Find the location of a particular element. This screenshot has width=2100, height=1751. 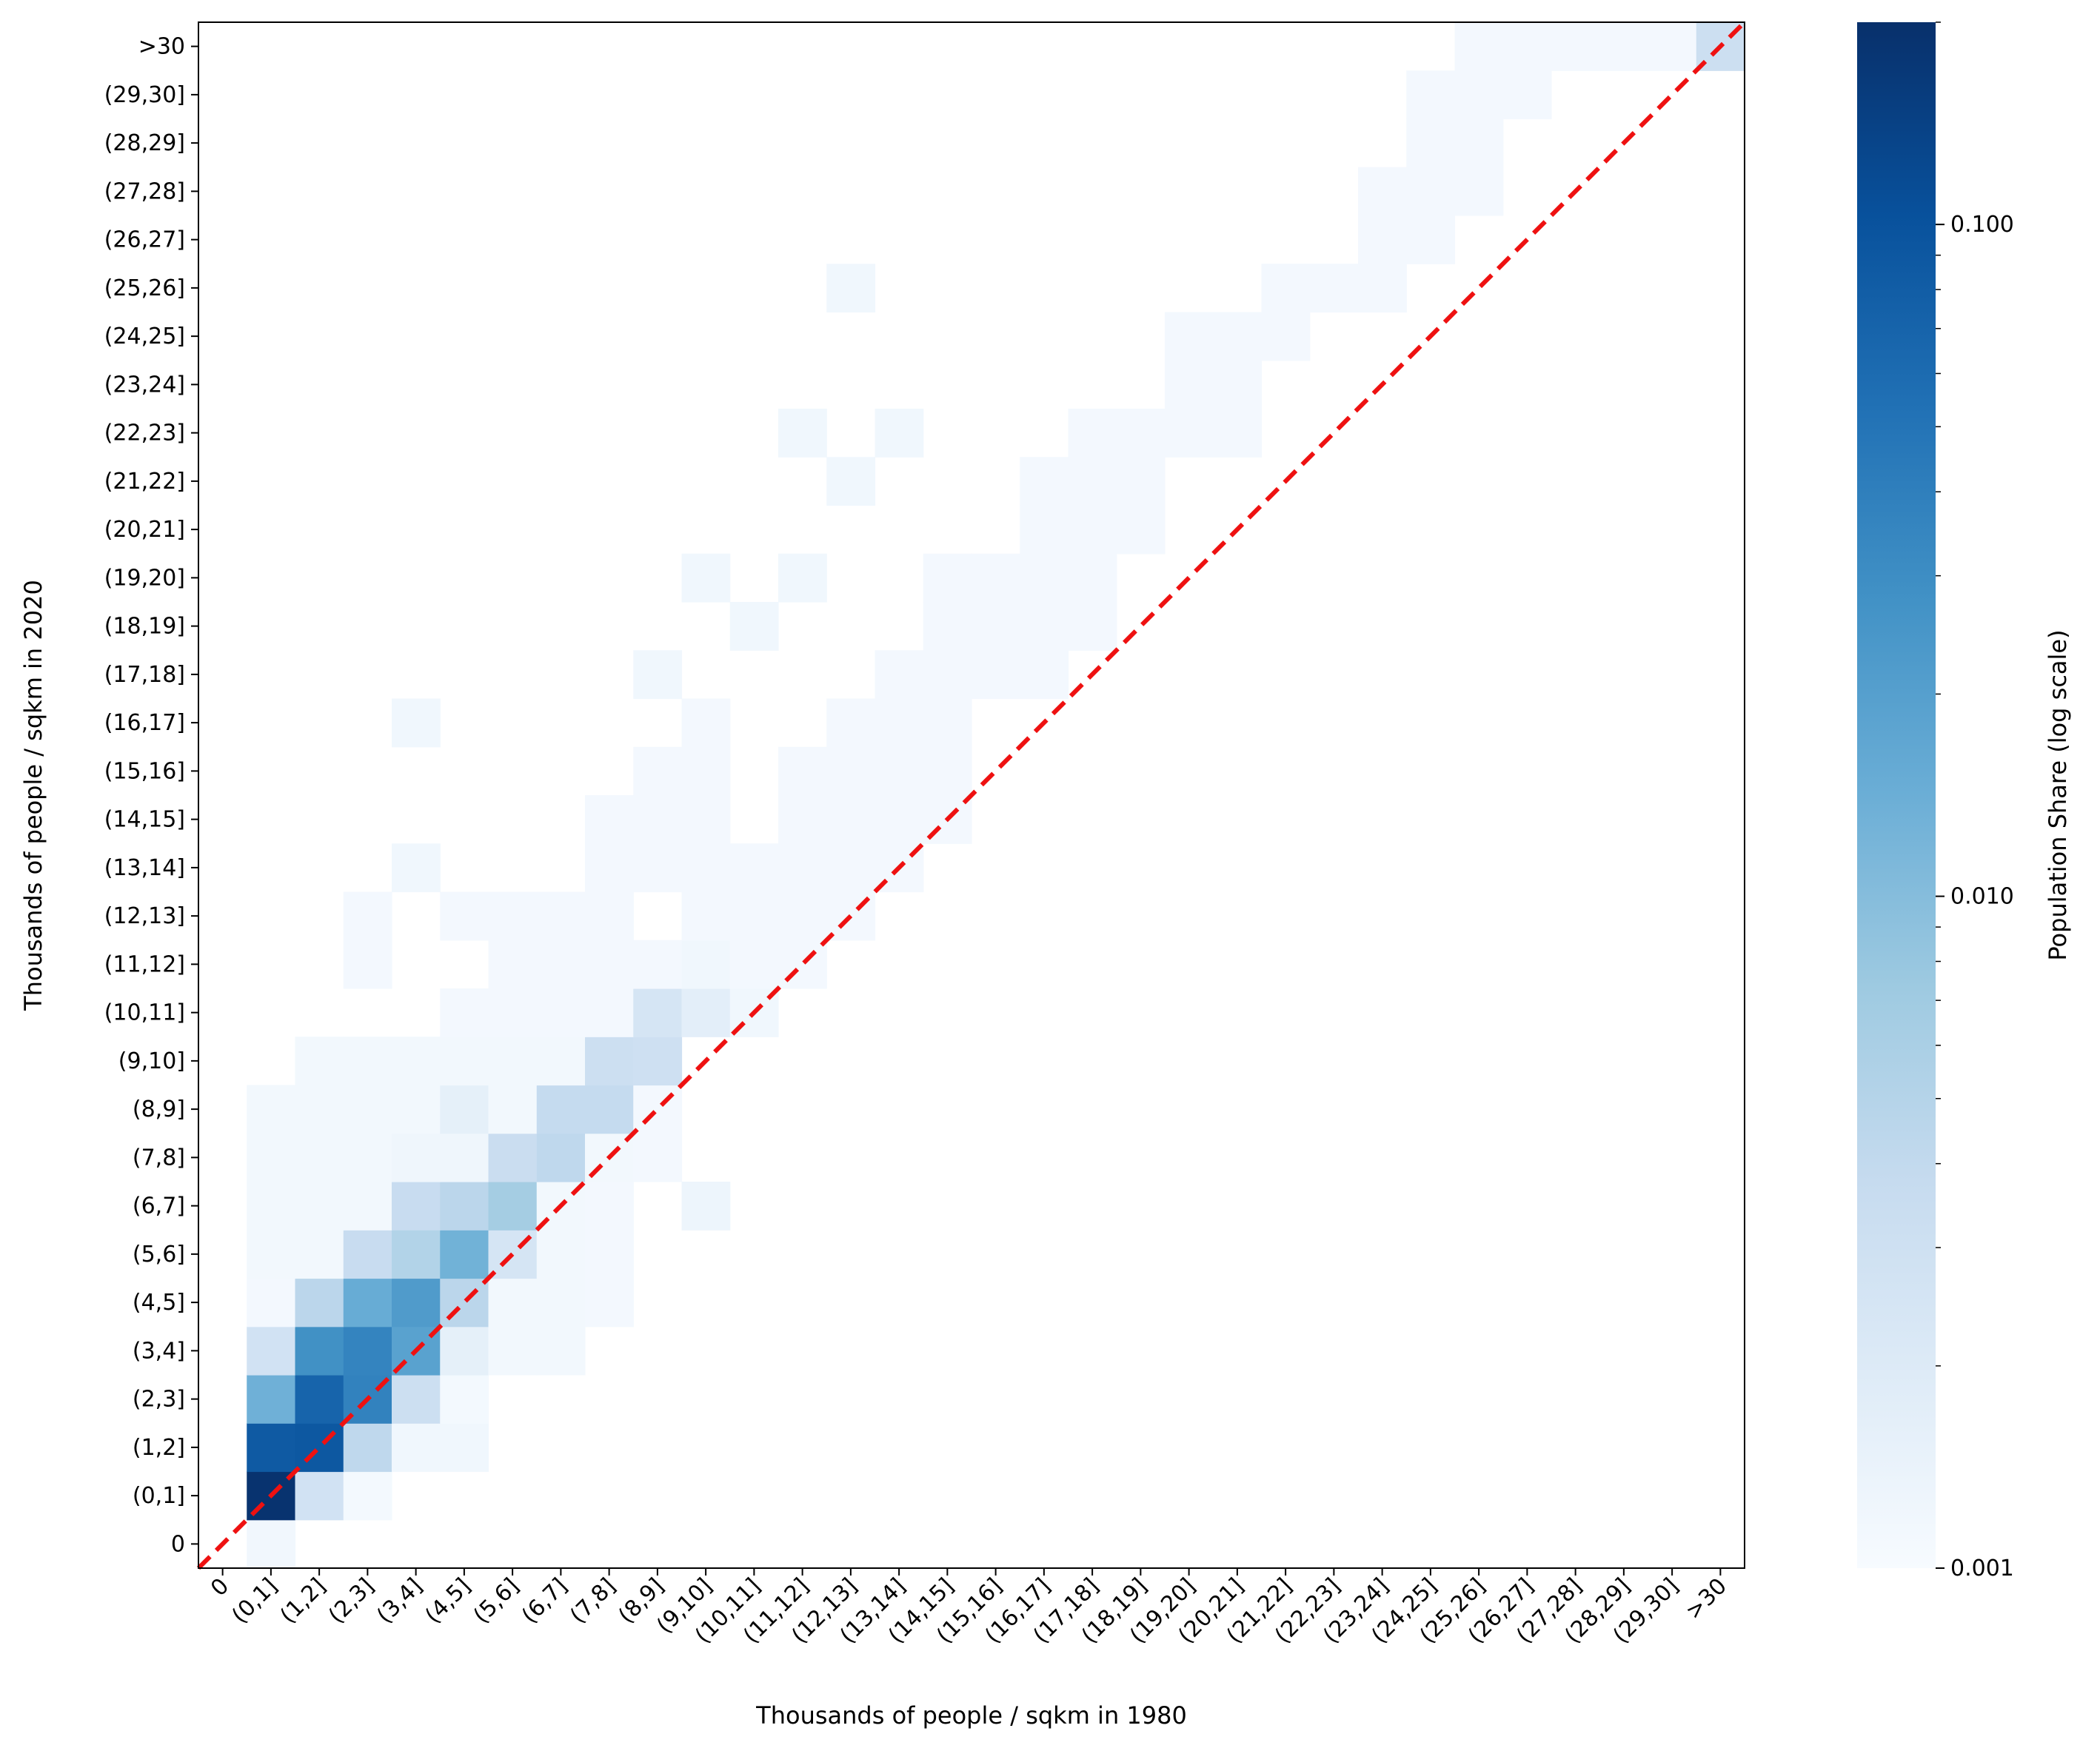

x-tick-label: (4,5] is located at coordinates (447, 1601).